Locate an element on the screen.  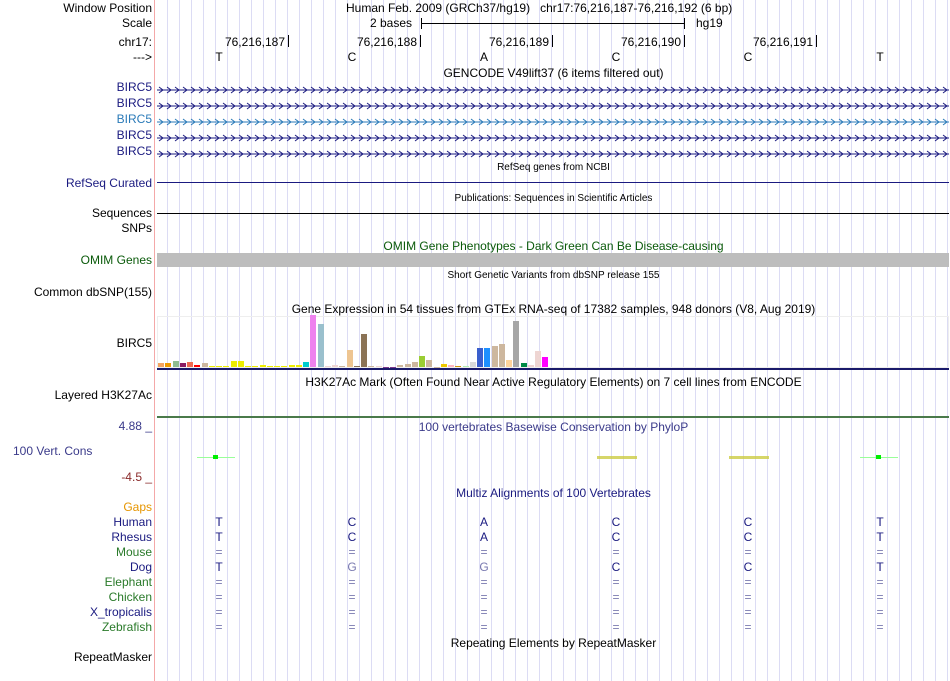
omim-gene-bar is located at coordinates (553, 260).